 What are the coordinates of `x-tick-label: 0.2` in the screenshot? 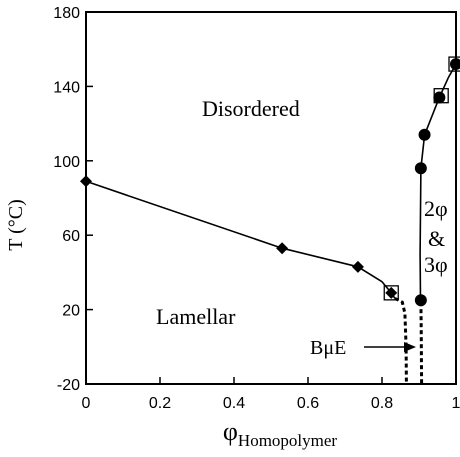 It's located at (160, 403).